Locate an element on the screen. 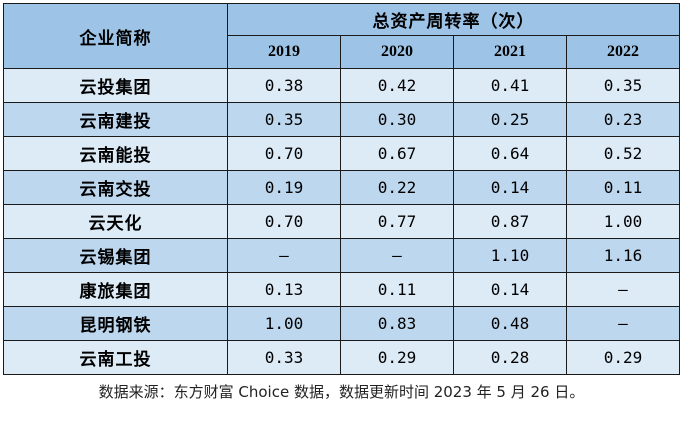  year-header: 2022 is located at coordinates (623, 52).